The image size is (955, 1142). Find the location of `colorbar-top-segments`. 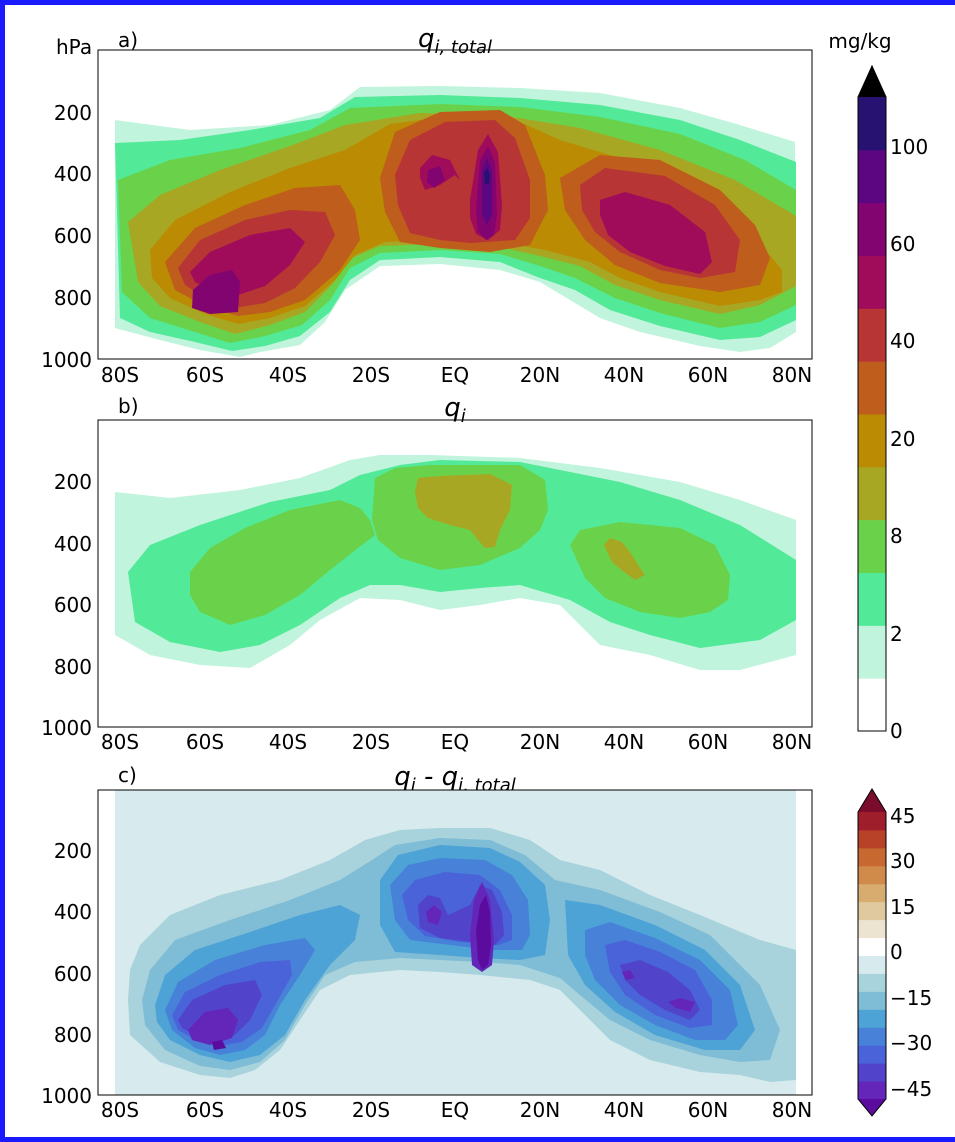

colorbar-top-segments is located at coordinates (872, 398).